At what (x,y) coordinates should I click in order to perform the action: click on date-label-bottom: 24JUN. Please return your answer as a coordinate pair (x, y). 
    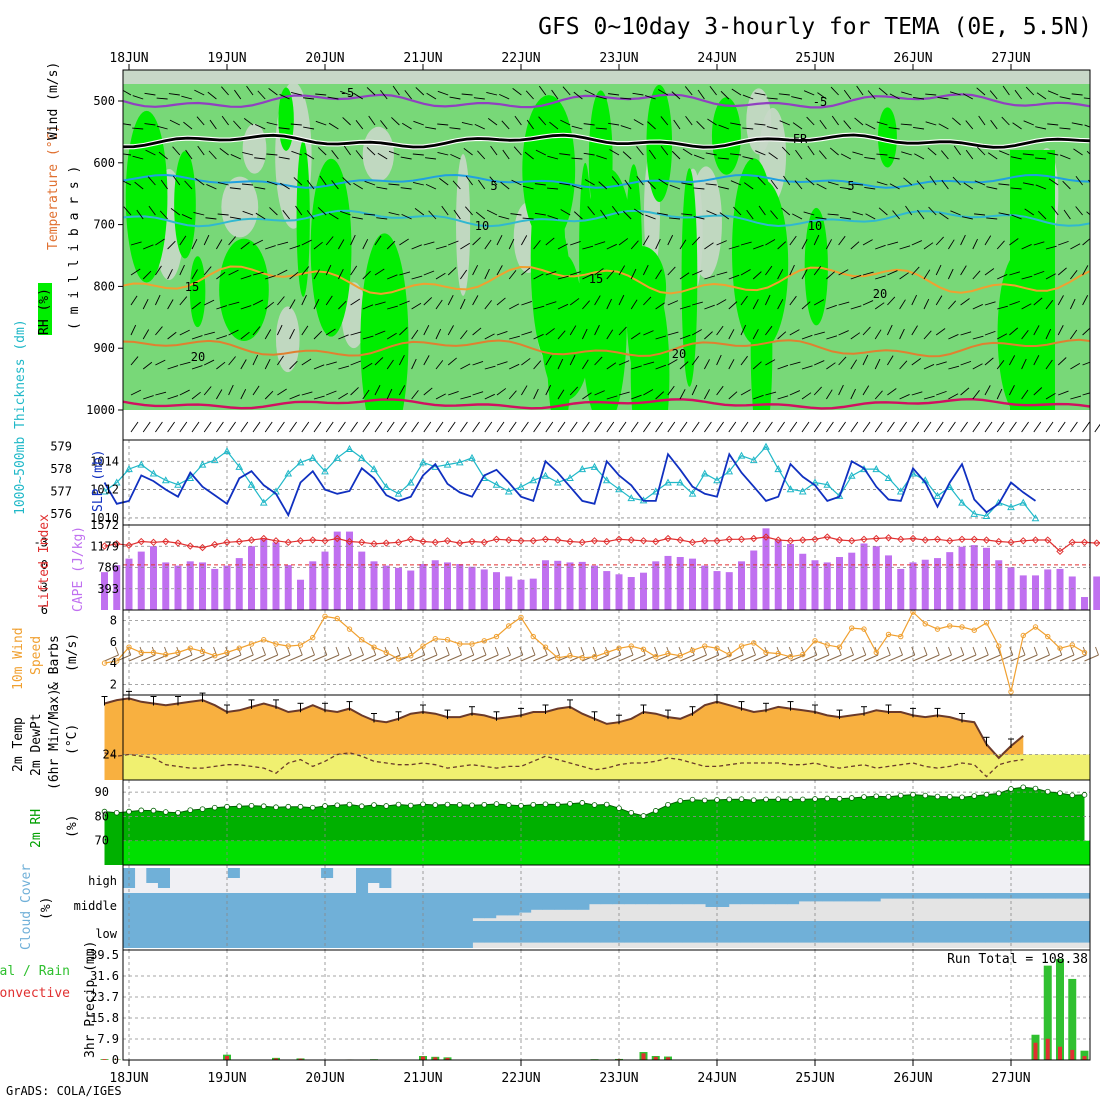
    Looking at the image, I should click on (716, 1078).